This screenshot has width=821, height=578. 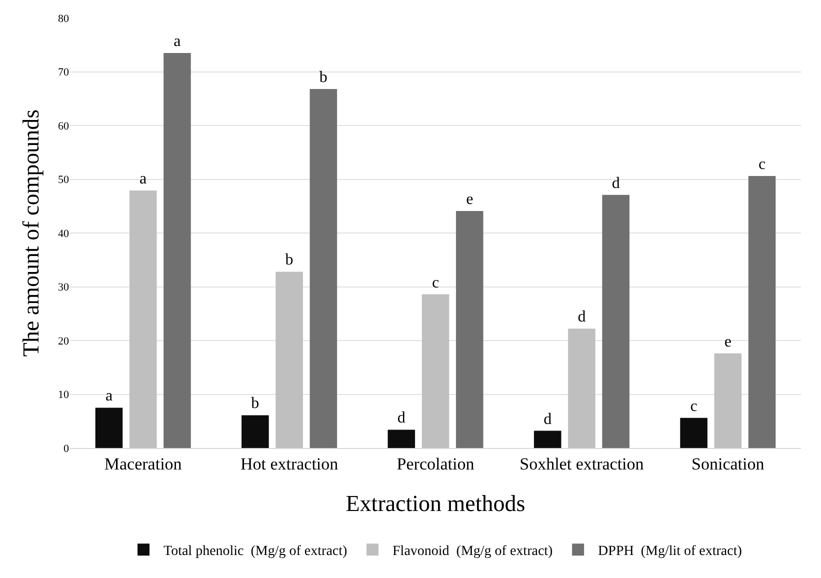 What do you see at coordinates (582, 464) in the screenshot?
I see `x-tick-label: Soxhlet extraction` at bounding box center [582, 464].